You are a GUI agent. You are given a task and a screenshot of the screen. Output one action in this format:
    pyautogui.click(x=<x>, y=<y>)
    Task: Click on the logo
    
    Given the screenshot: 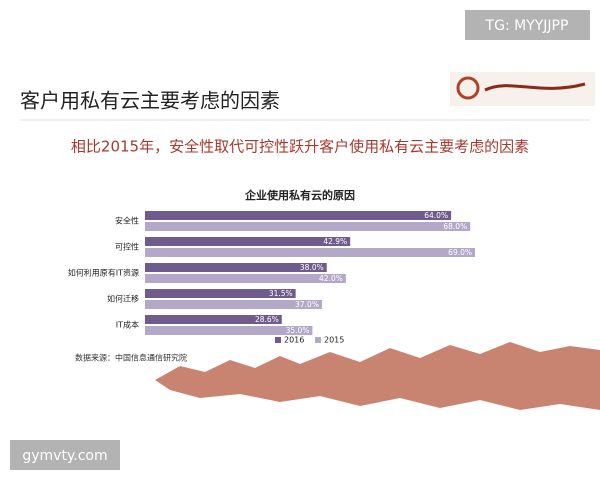 What is the action you would take?
    pyautogui.click(x=522, y=89)
    